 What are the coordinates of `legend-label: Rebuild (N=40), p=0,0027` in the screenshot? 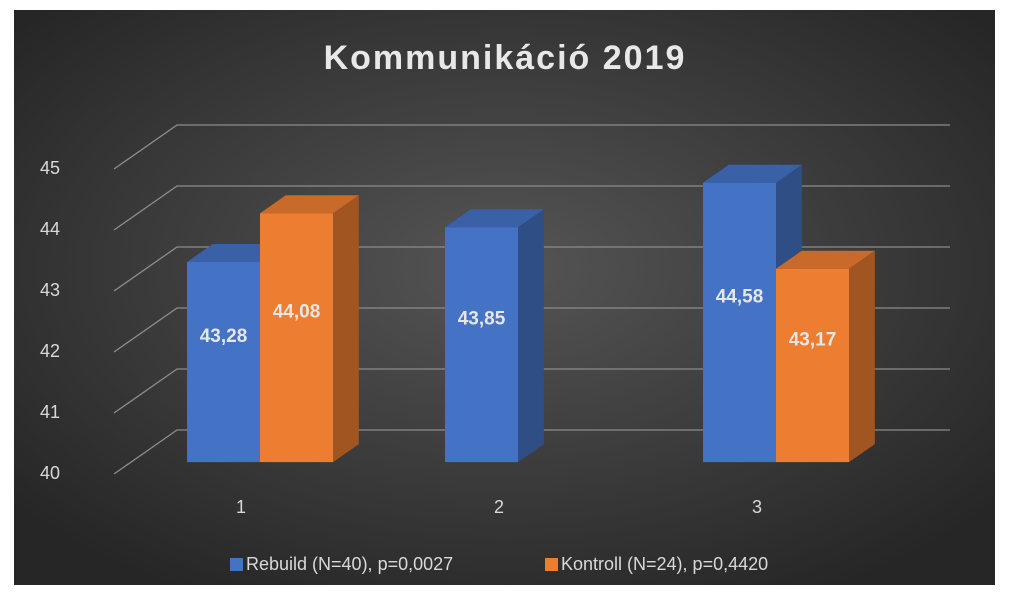 It's located at (349, 564).